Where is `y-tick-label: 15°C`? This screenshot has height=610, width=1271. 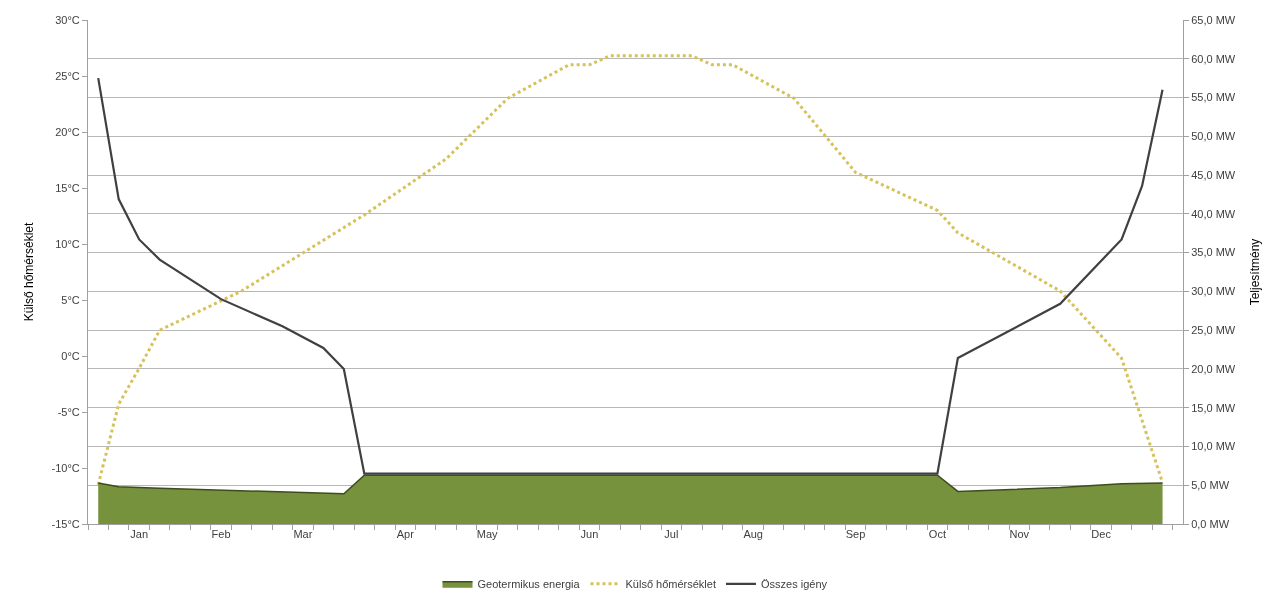
y-tick-label: 15°C is located at coordinates (67, 187).